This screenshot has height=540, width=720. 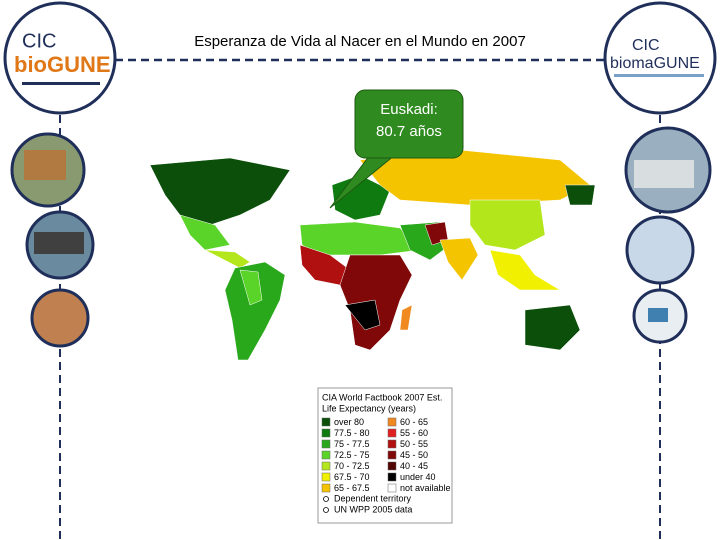 I want to click on callout-text: Euskadi:, so click(x=409, y=109).